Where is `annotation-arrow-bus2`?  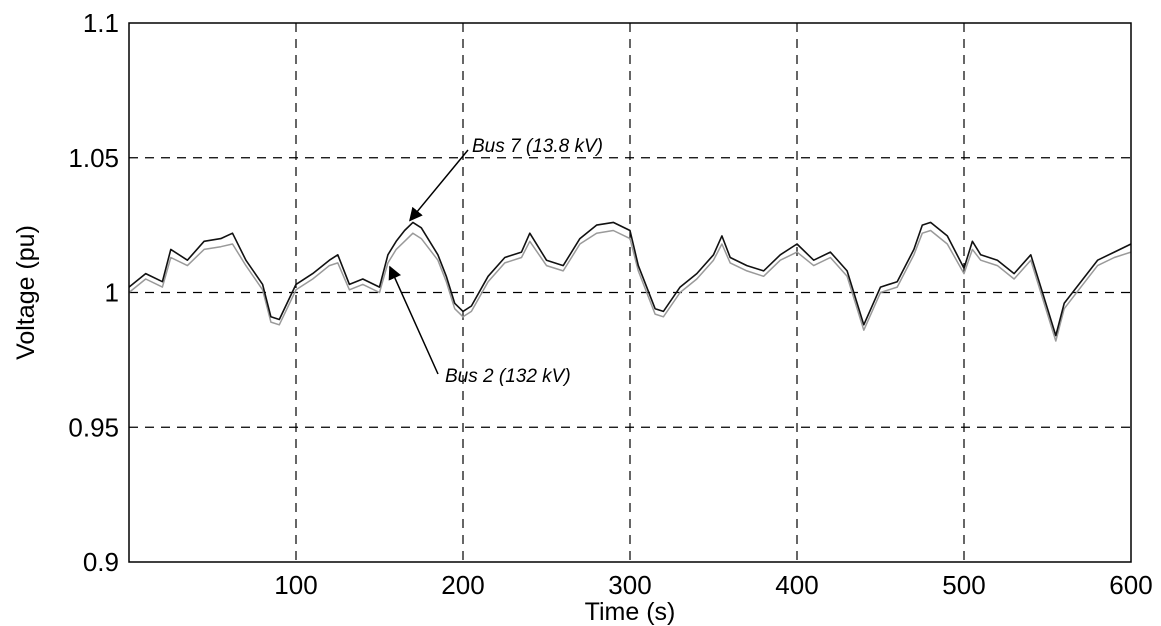 annotation-arrow-bus2 is located at coordinates (413, 320).